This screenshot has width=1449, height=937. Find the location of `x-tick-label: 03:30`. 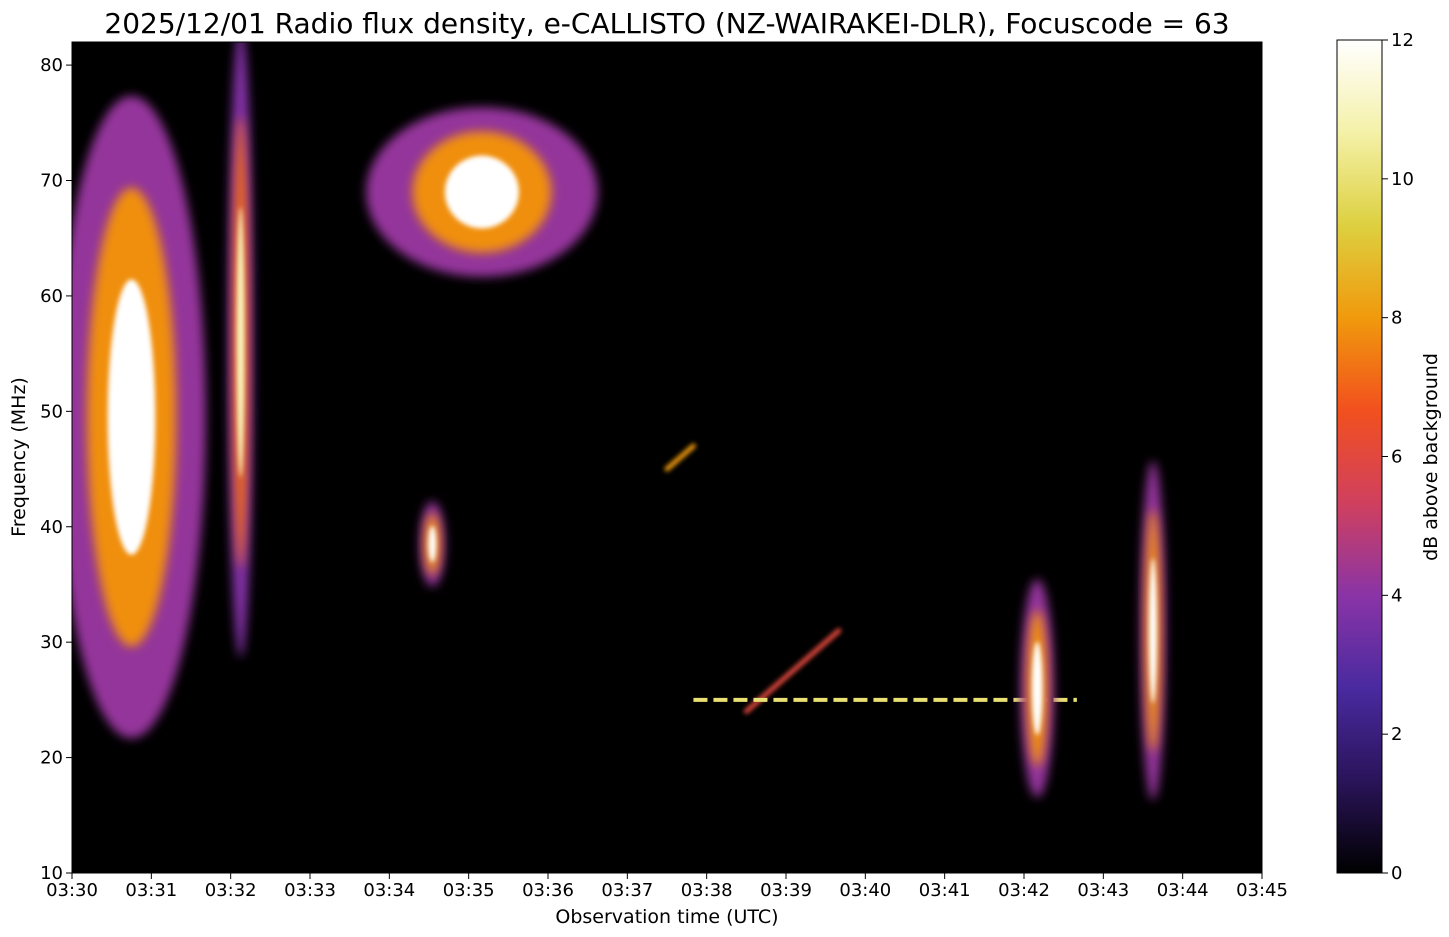

x-tick-label: 03:30 is located at coordinates (72, 890).